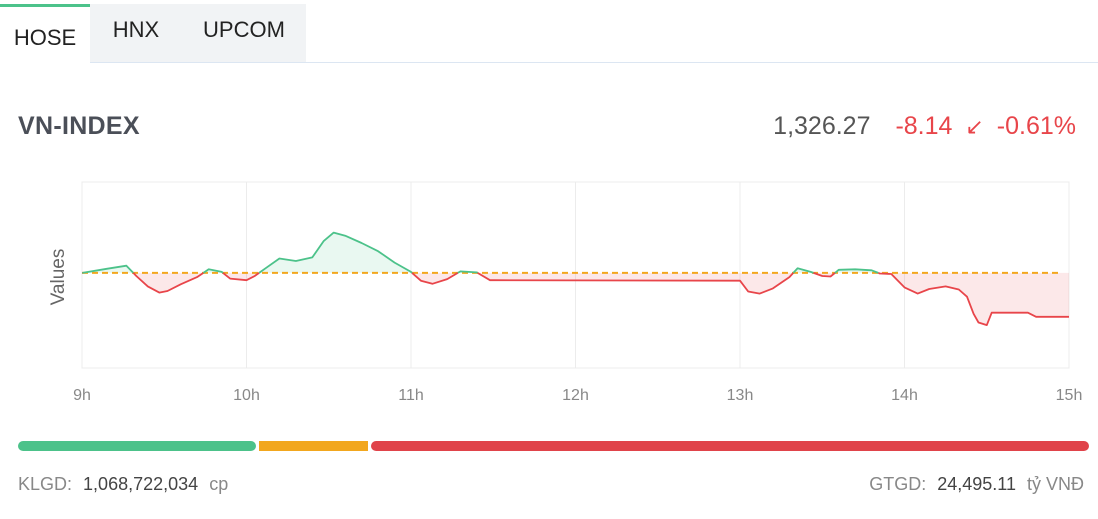 This screenshot has height=519, width=1098. I want to click on x-axis-ticks: 9h 10h 11h 12h 13h 14h 15h, so click(577, 395).